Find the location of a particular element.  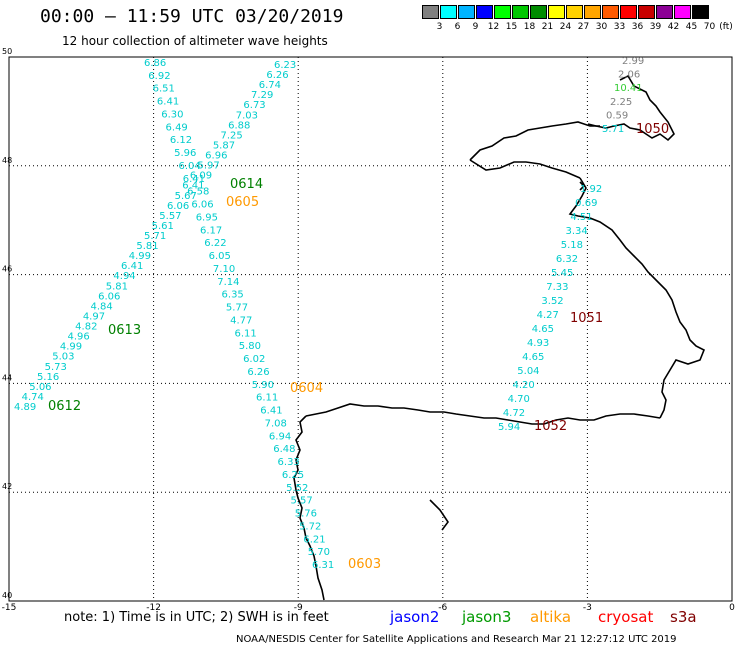

wave-height-value: 7.14 is located at coordinates (228, 282).